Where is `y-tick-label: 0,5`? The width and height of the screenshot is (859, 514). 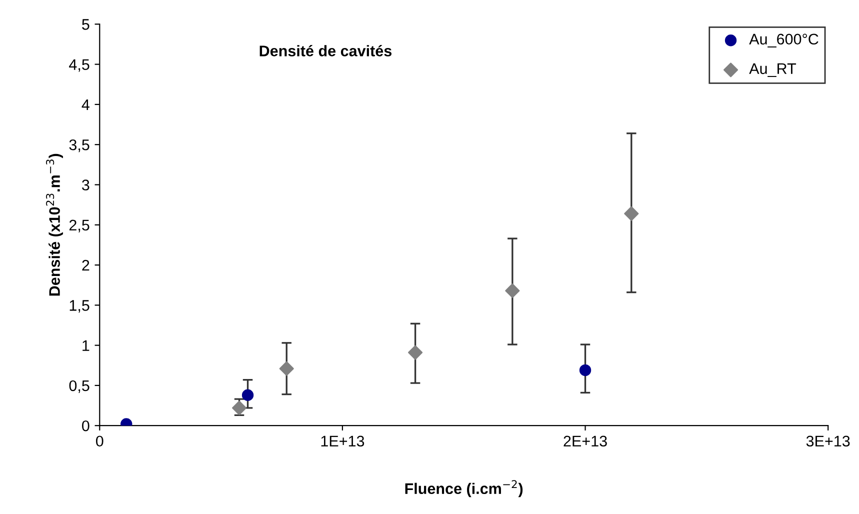
y-tick-label: 0,5 is located at coordinates (79, 386).